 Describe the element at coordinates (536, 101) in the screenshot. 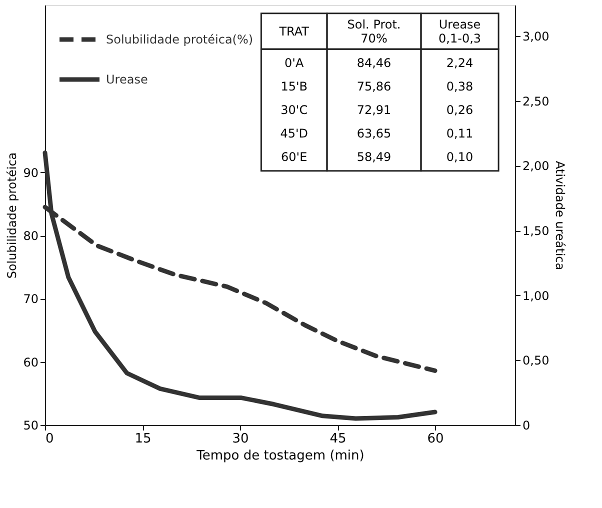

I see `y2-tick-label: 2,50` at that location.